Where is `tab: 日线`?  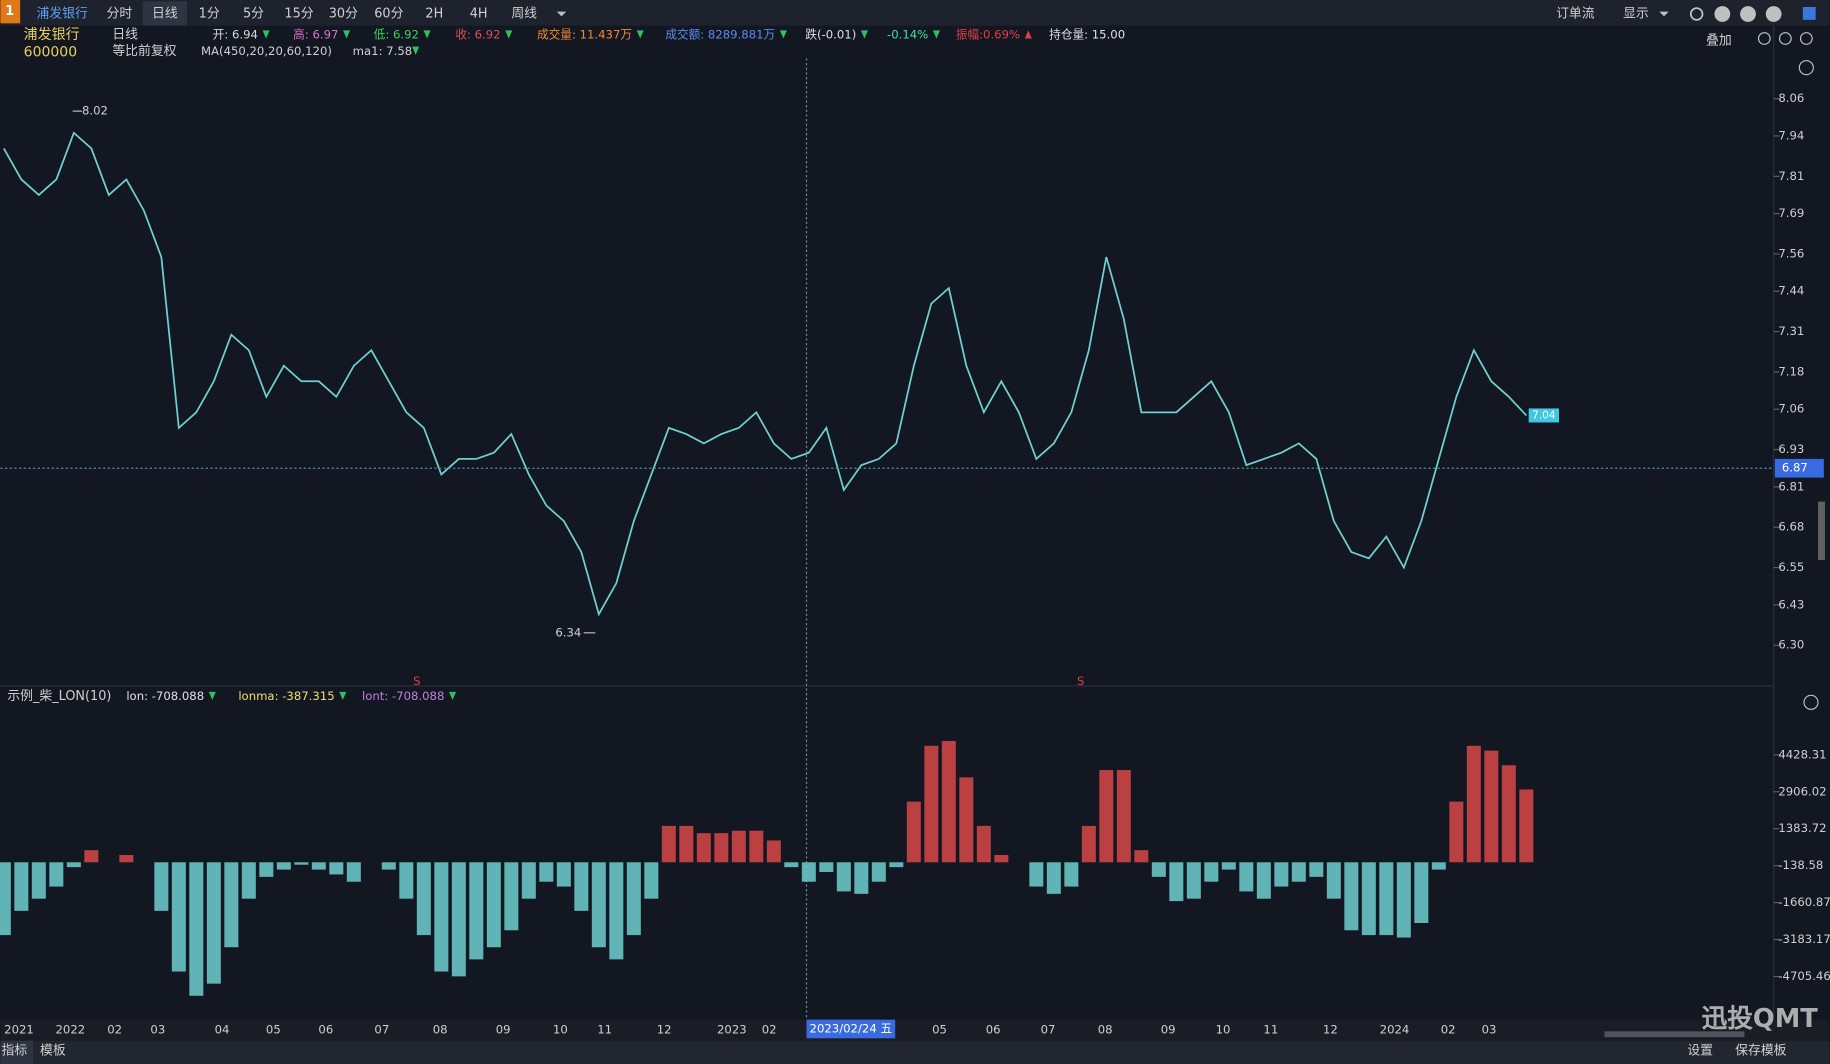
tab: 日线 is located at coordinates (165, 14).